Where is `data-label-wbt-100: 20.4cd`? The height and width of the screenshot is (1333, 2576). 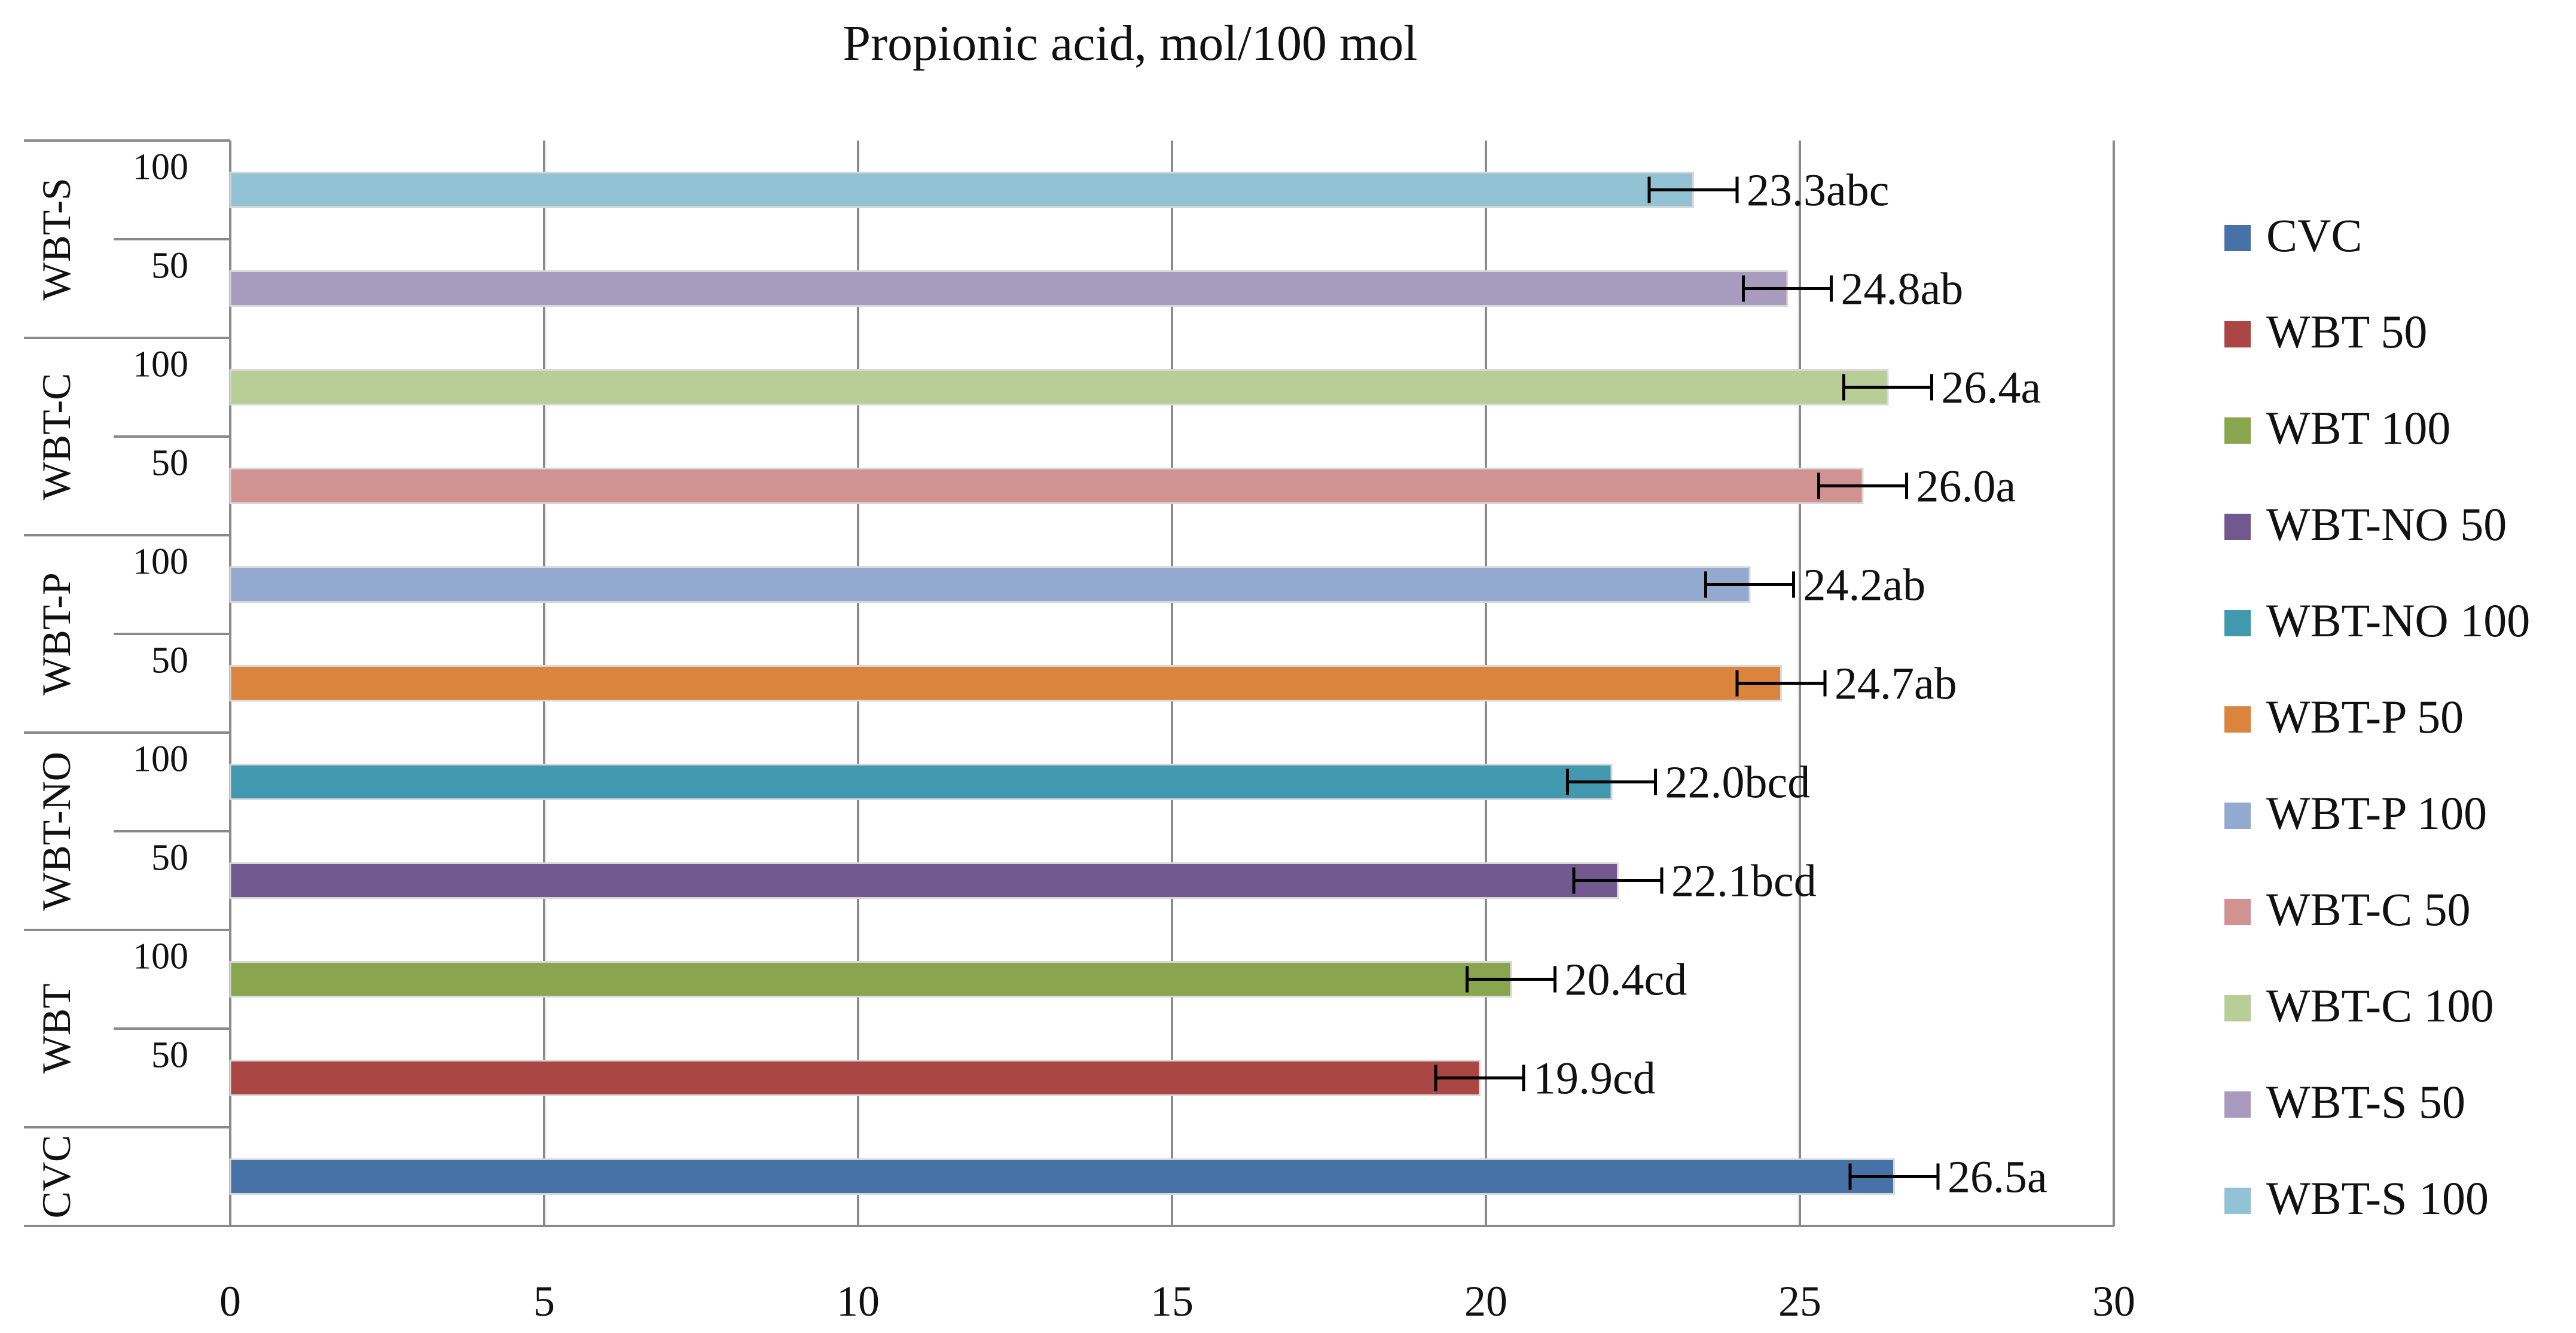
data-label-wbt-100: 20.4cd is located at coordinates (1626, 980).